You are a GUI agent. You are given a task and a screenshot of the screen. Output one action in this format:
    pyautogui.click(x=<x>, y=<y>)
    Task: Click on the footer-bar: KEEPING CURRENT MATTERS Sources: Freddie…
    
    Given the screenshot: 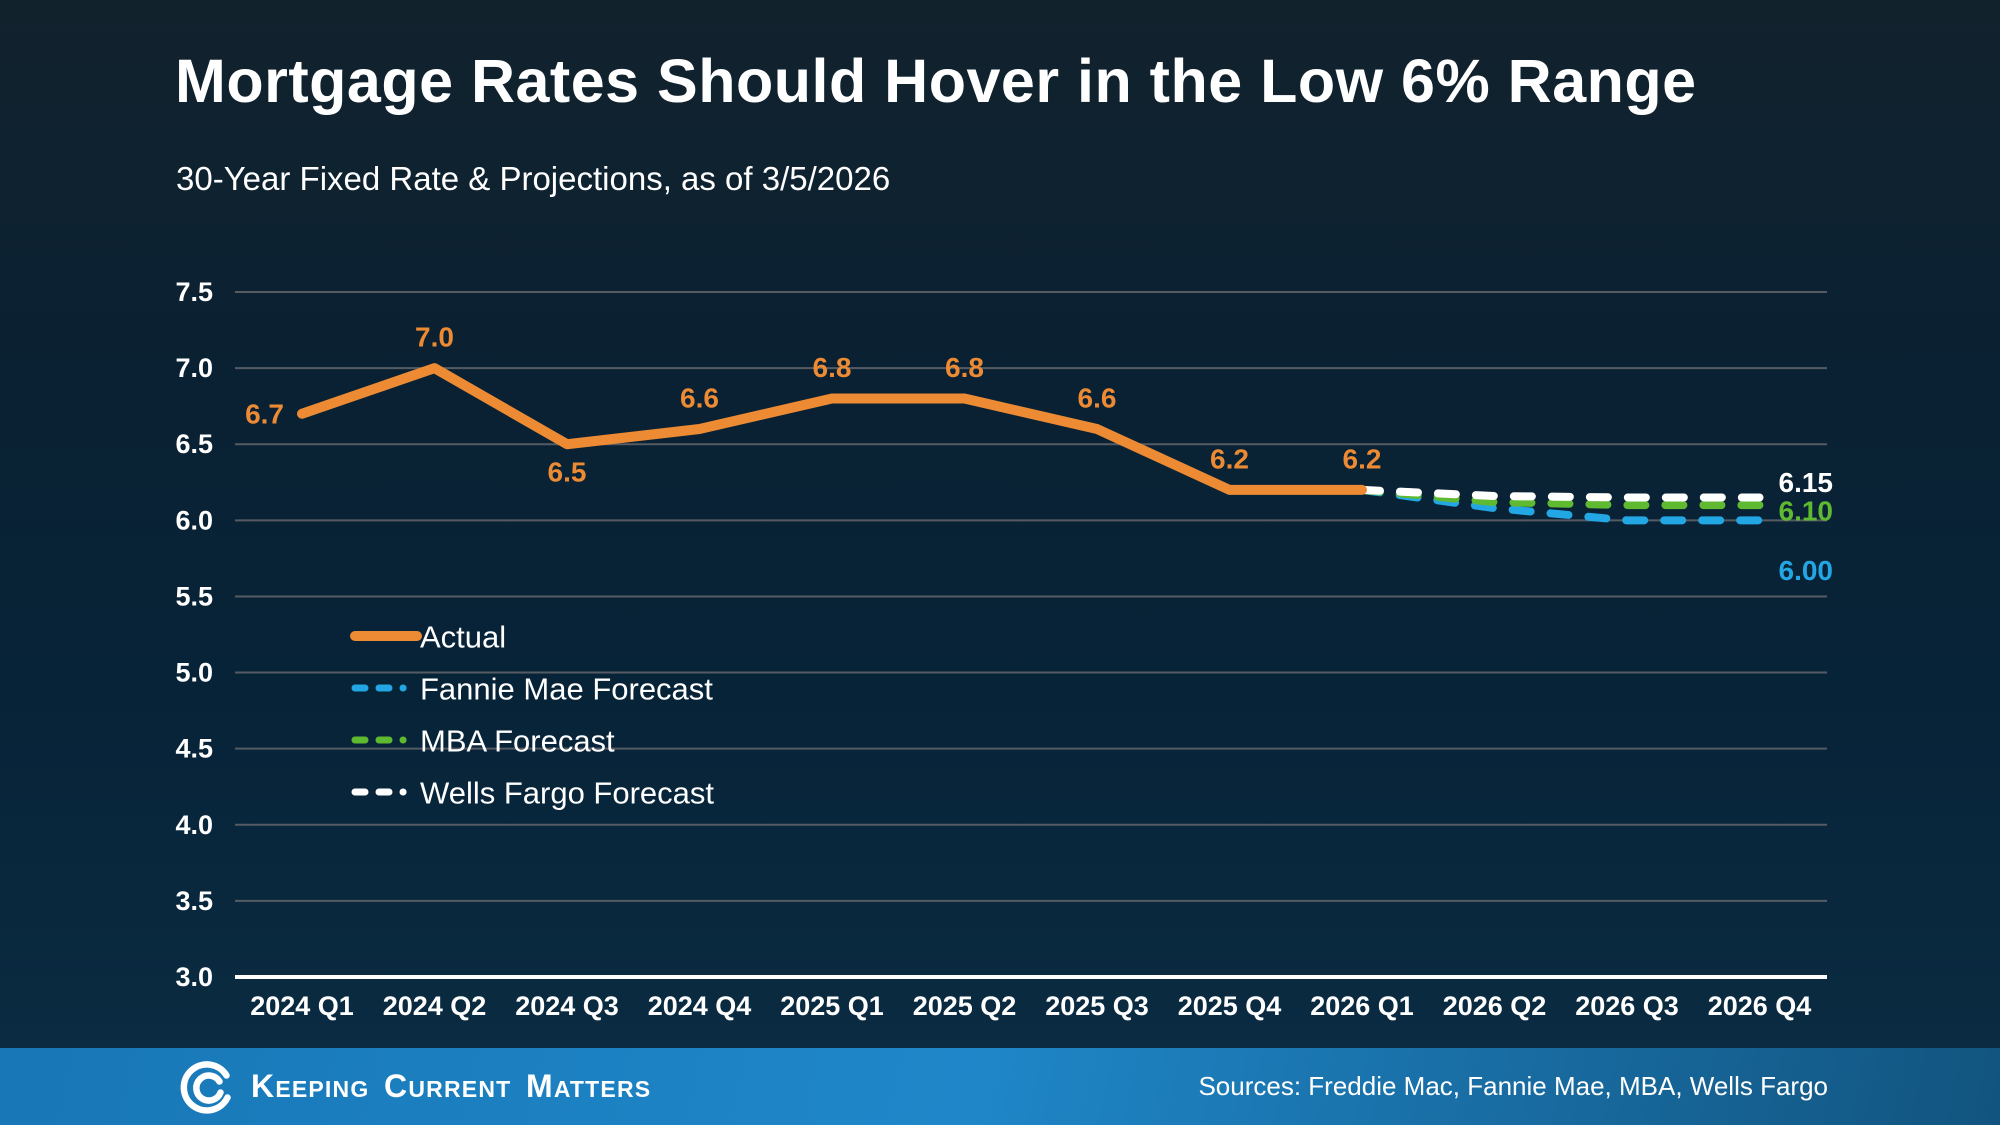 What is the action you would take?
    pyautogui.click(x=1000, y=1086)
    